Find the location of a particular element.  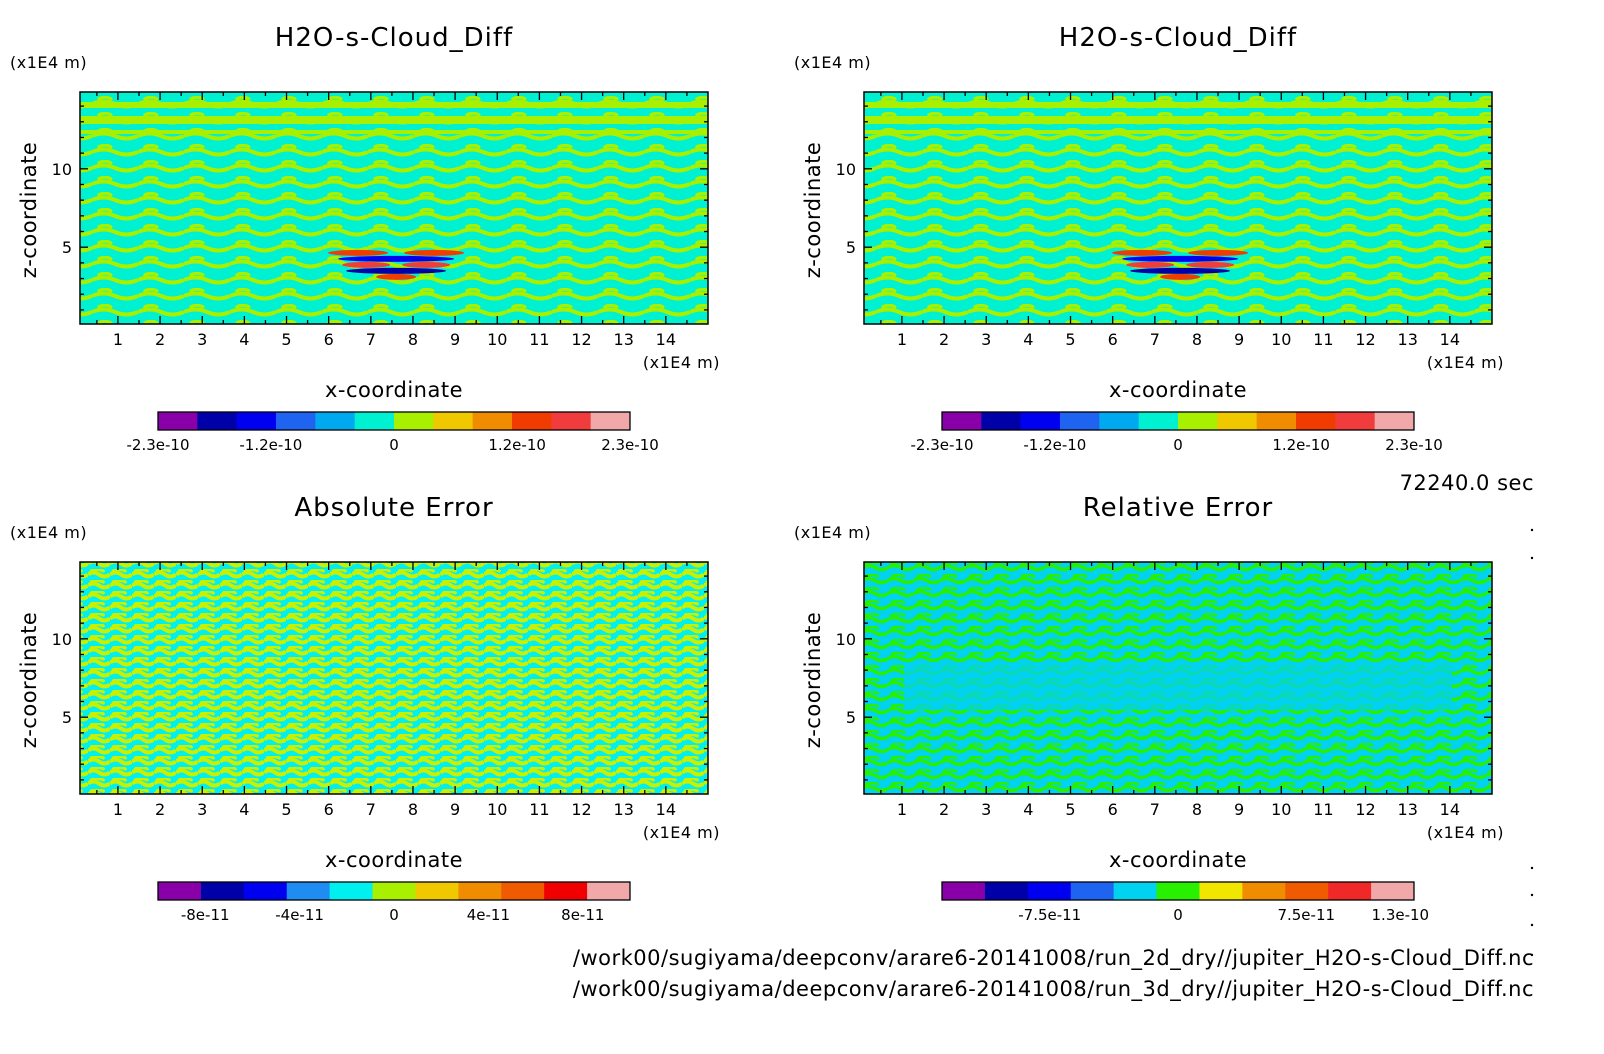

colorbar-tick-label: 1.2e-10 is located at coordinates (517, 445).